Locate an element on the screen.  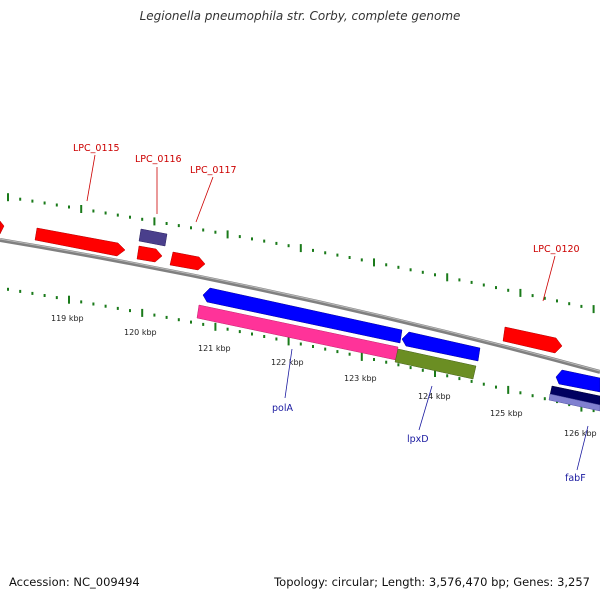
tick-label: 119 kbp is located at coordinates (67, 318).